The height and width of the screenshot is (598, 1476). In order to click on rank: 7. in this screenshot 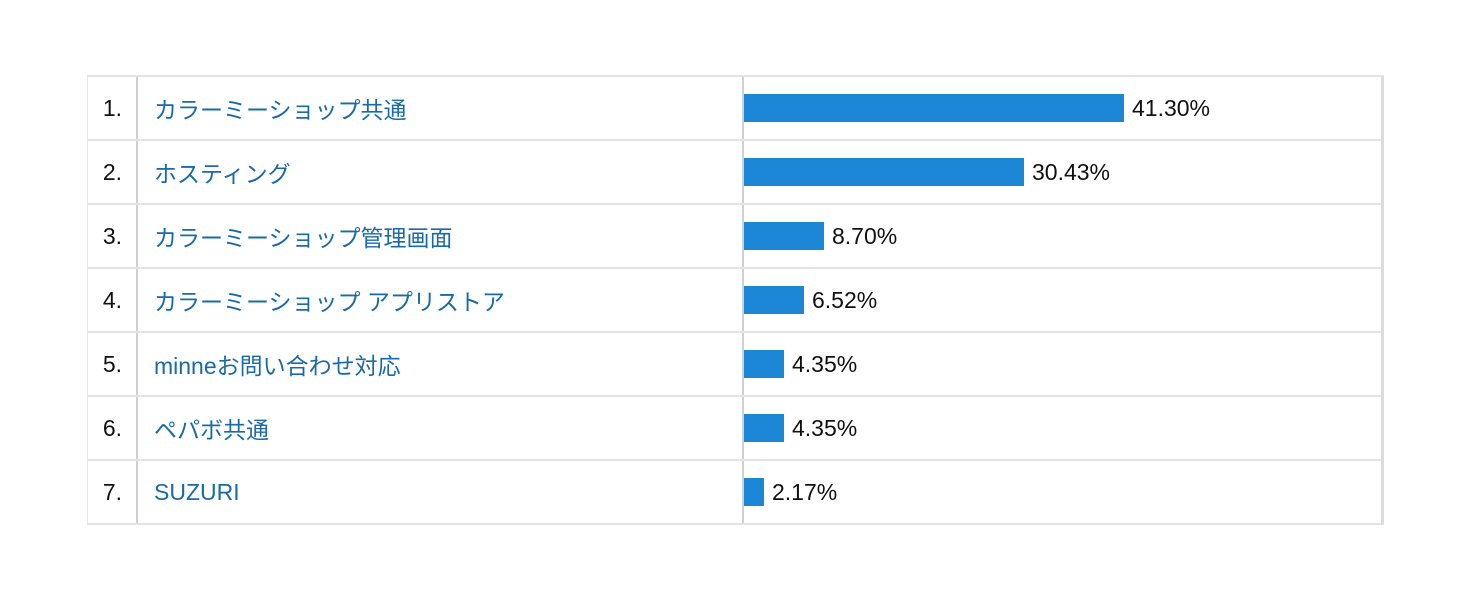, I will do `click(113, 492)`.